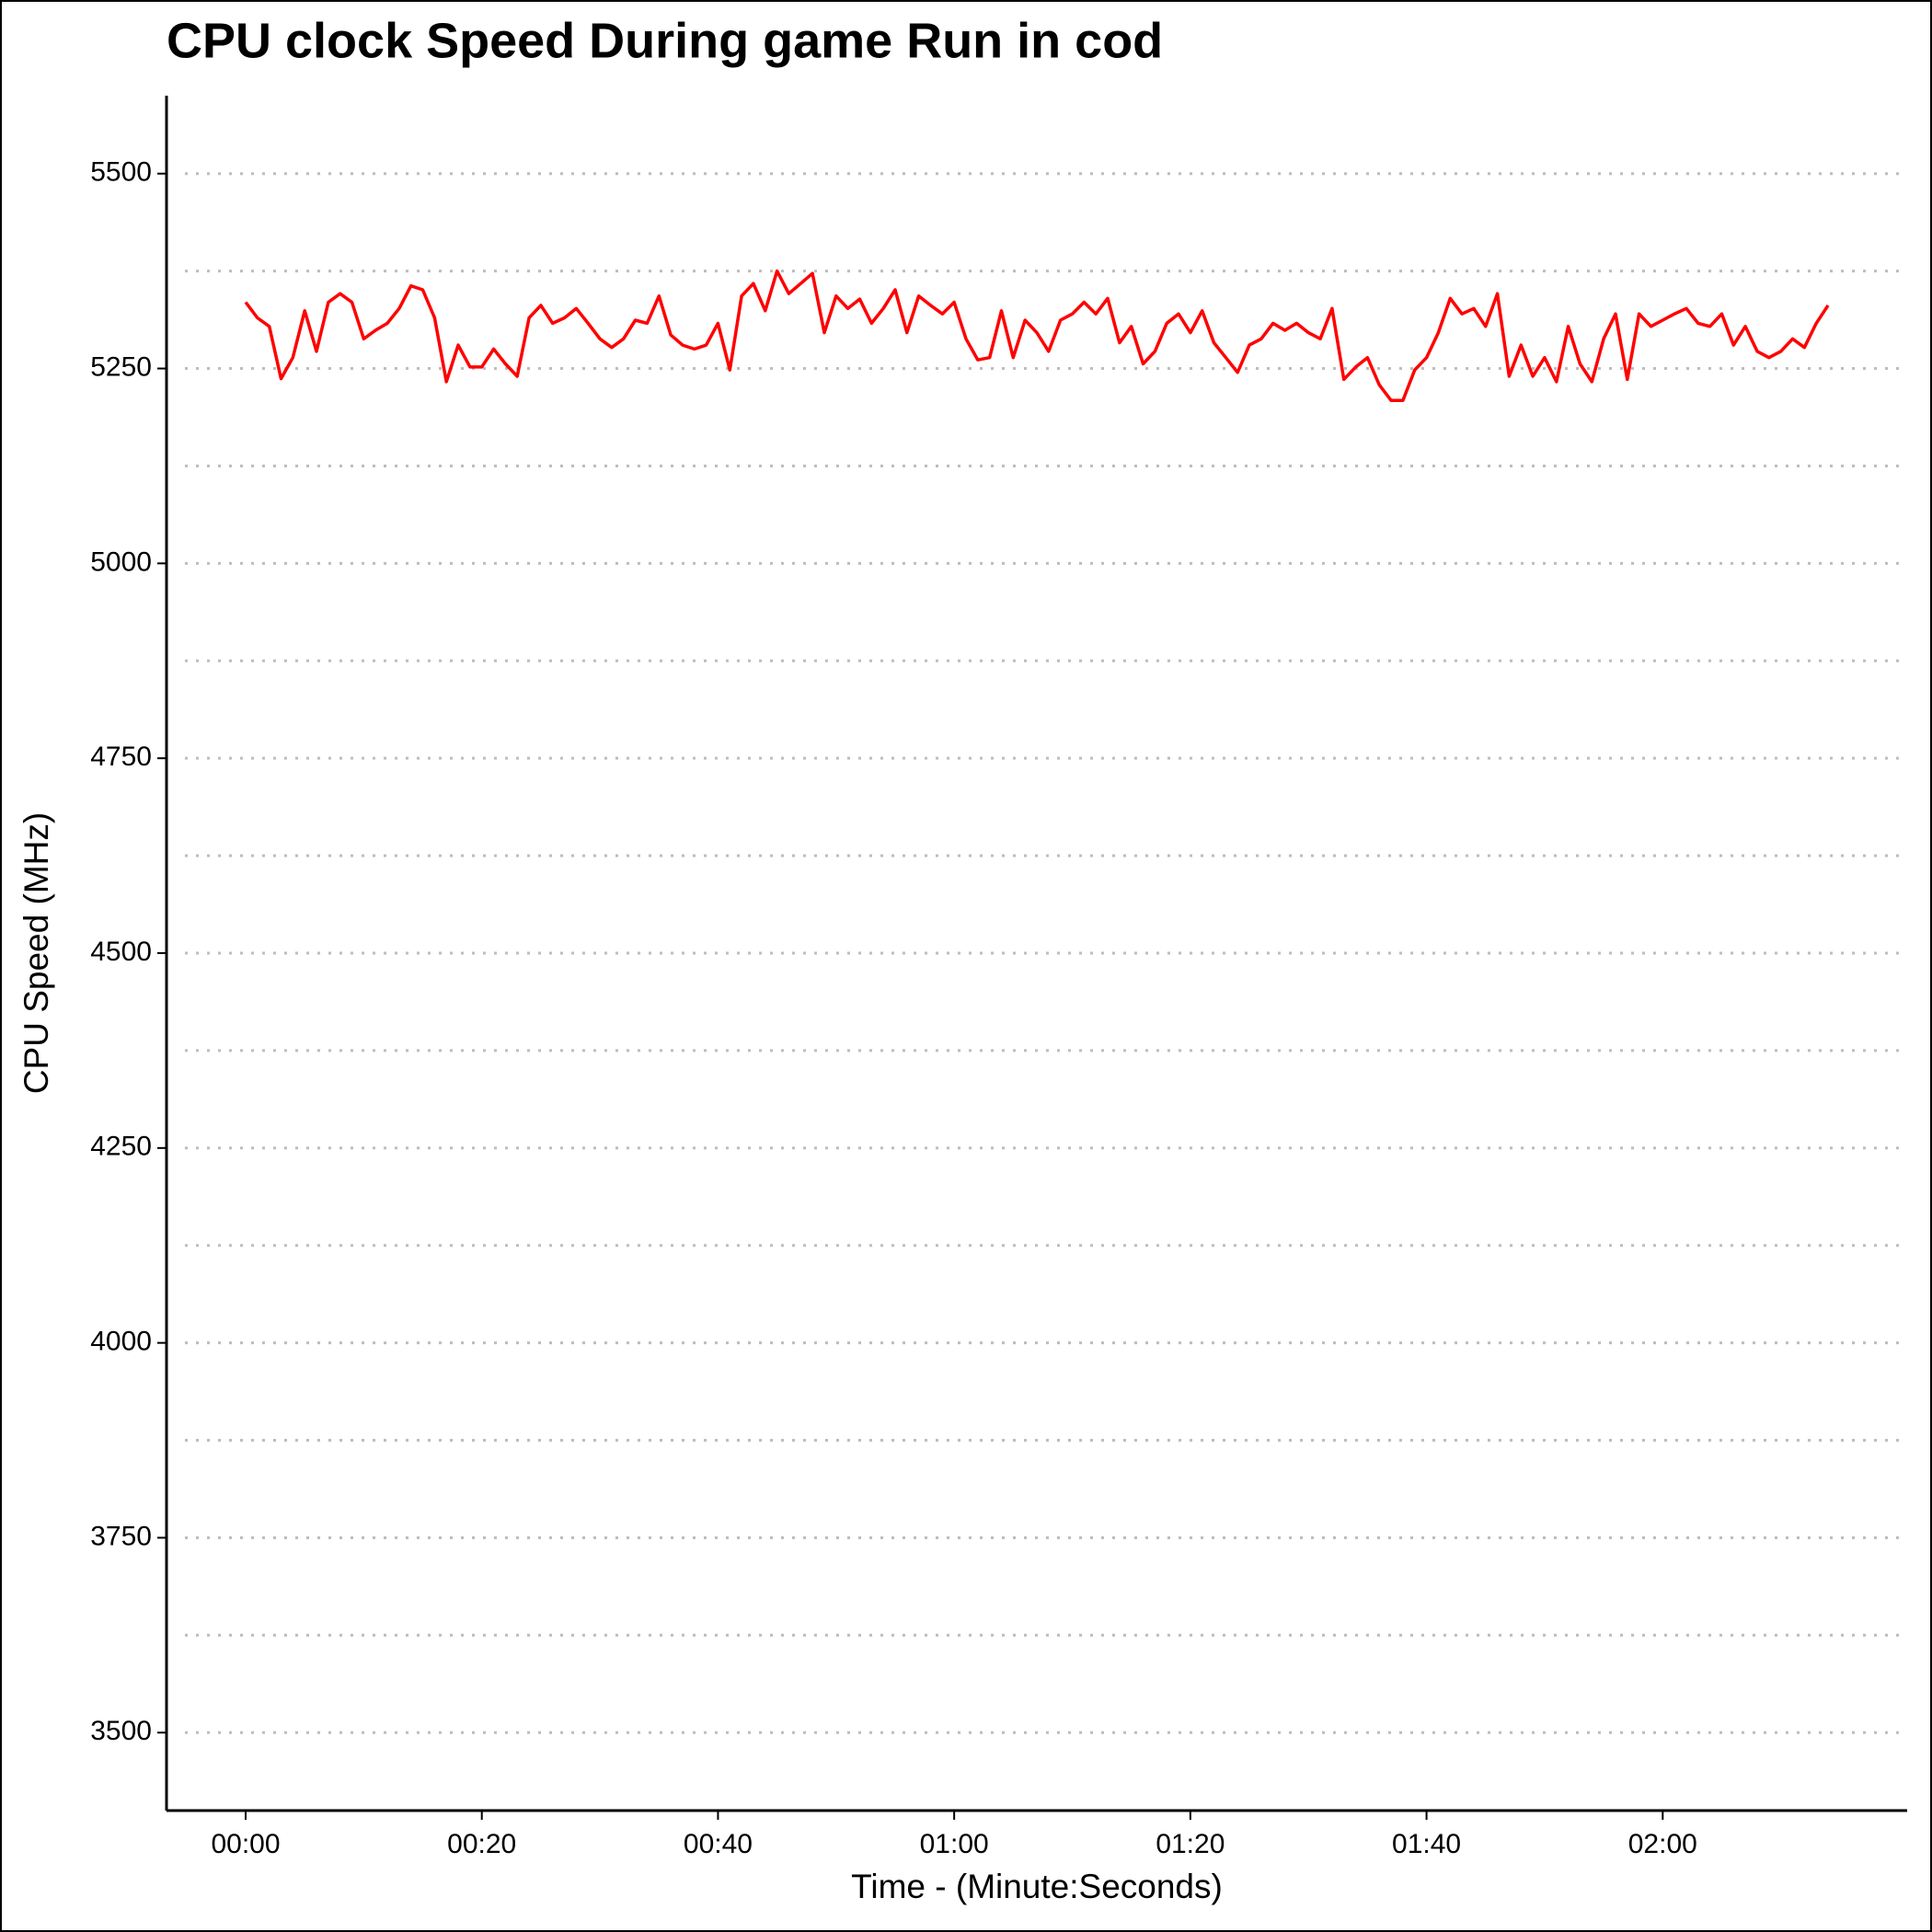  Describe the element at coordinates (36, 953) in the screenshot. I see `y-axis-title: CPU Speed (MHz)` at that location.